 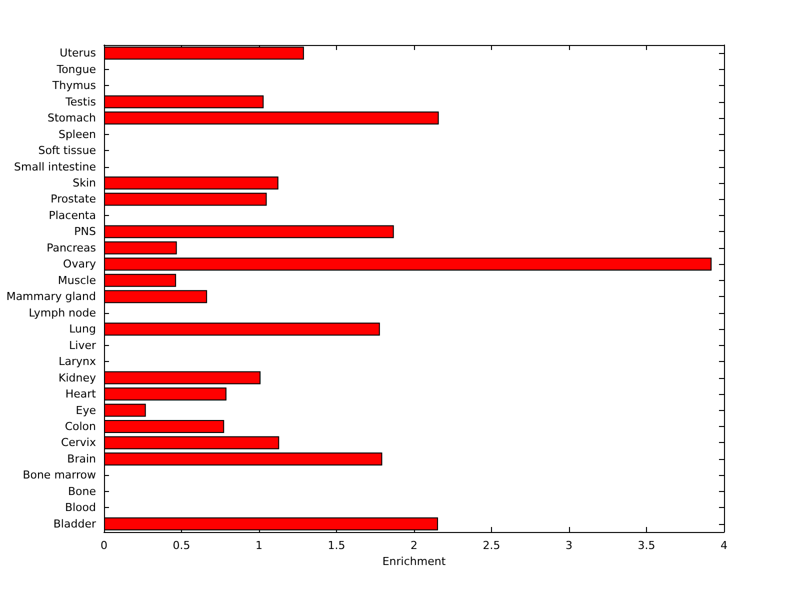 I want to click on x-tick-label: 2, so click(x=414, y=545).